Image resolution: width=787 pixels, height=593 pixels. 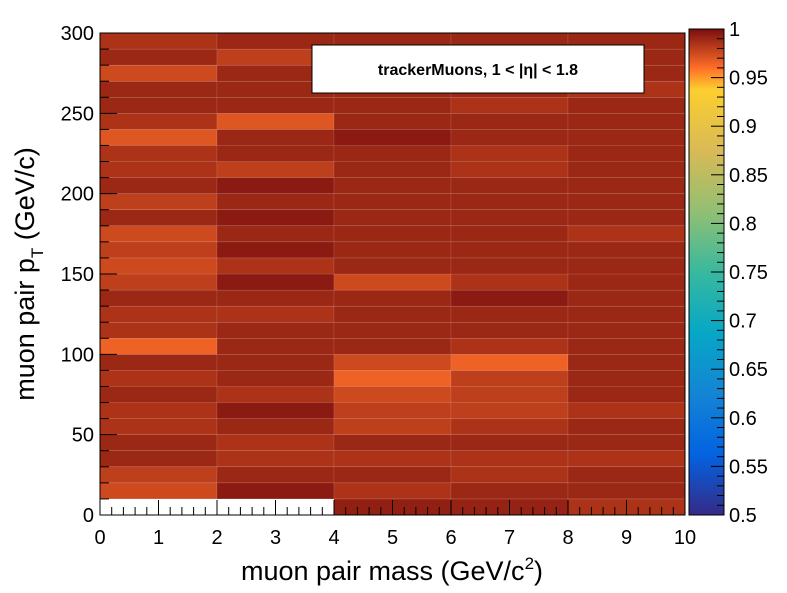 I want to click on y-tick-label: 100, so click(x=77, y=355).